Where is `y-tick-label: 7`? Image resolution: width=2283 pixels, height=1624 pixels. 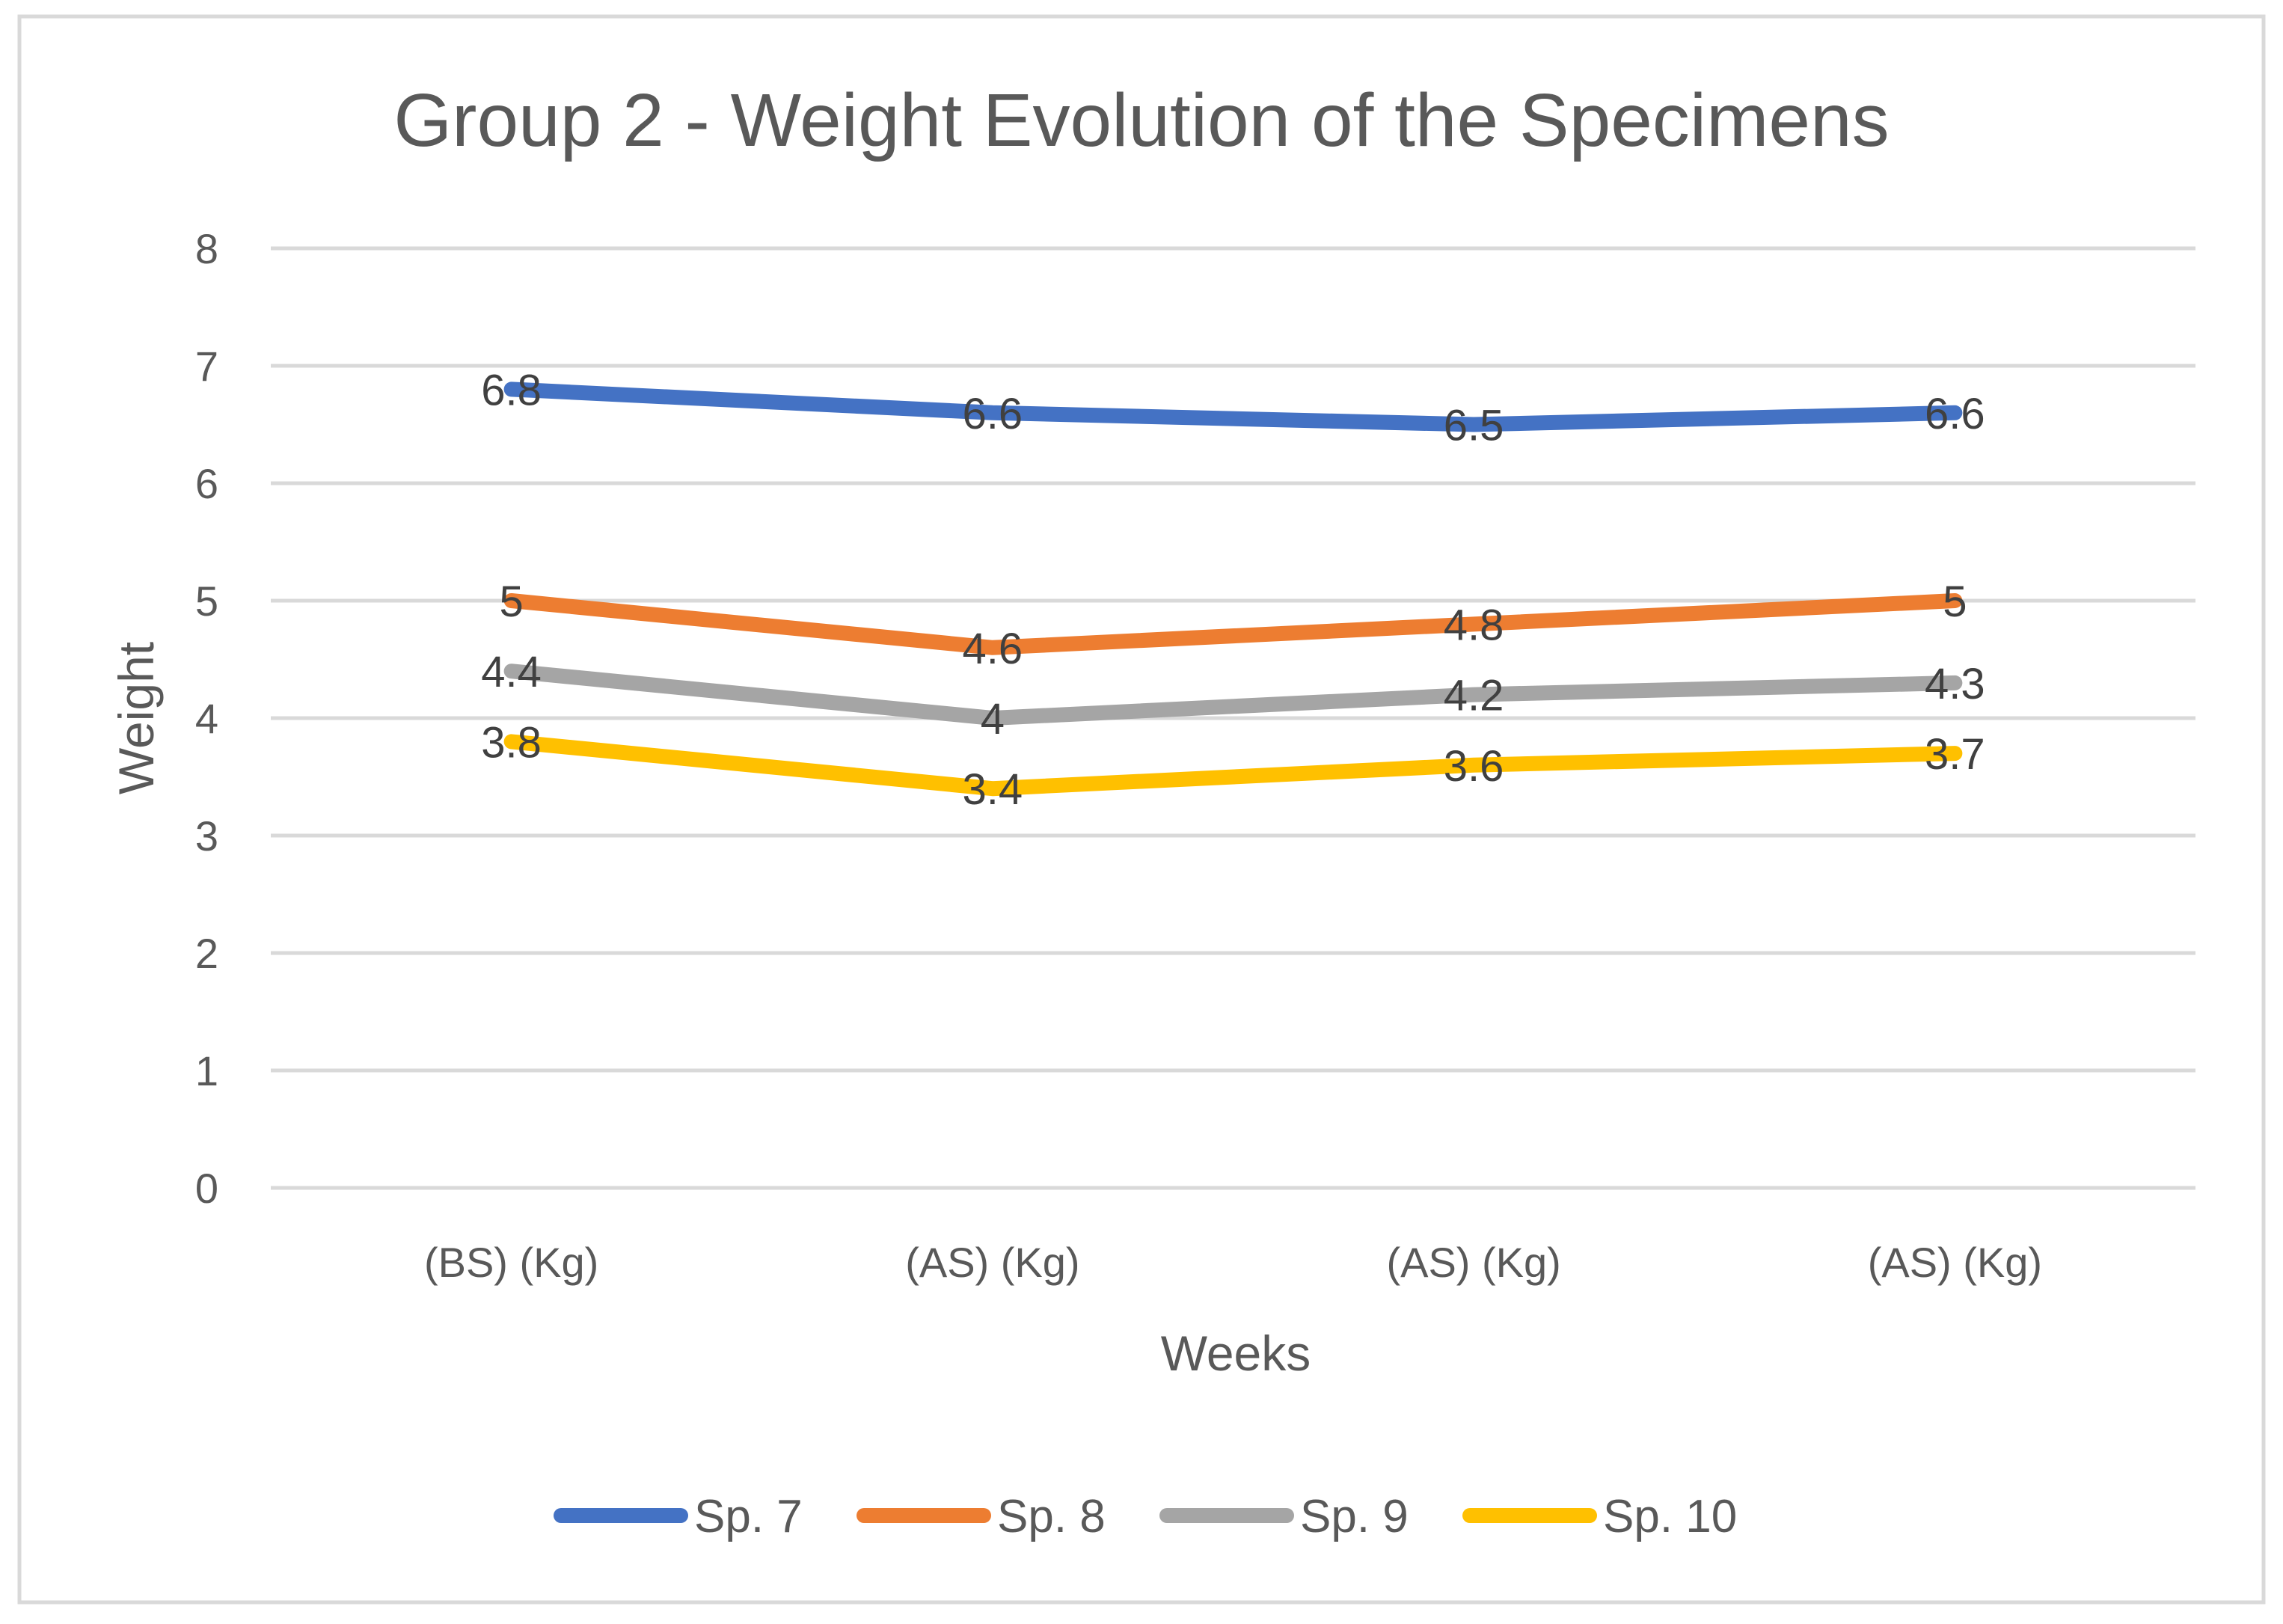 y-tick-label: 7 is located at coordinates (206, 366).